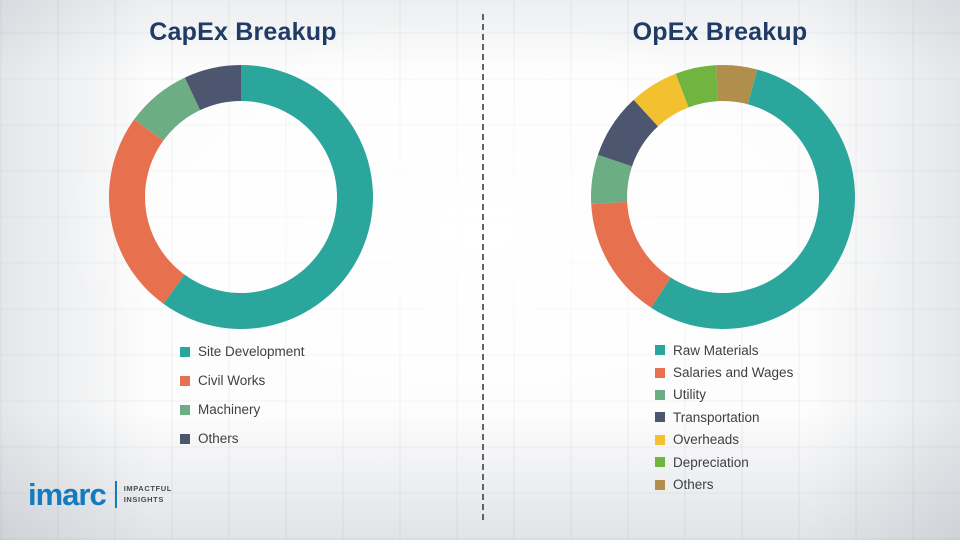 The height and width of the screenshot is (540, 960). What do you see at coordinates (631, 255) in the screenshot?
I see `donut-segment-salaries-and-wages` at bounding box center [631, 255].